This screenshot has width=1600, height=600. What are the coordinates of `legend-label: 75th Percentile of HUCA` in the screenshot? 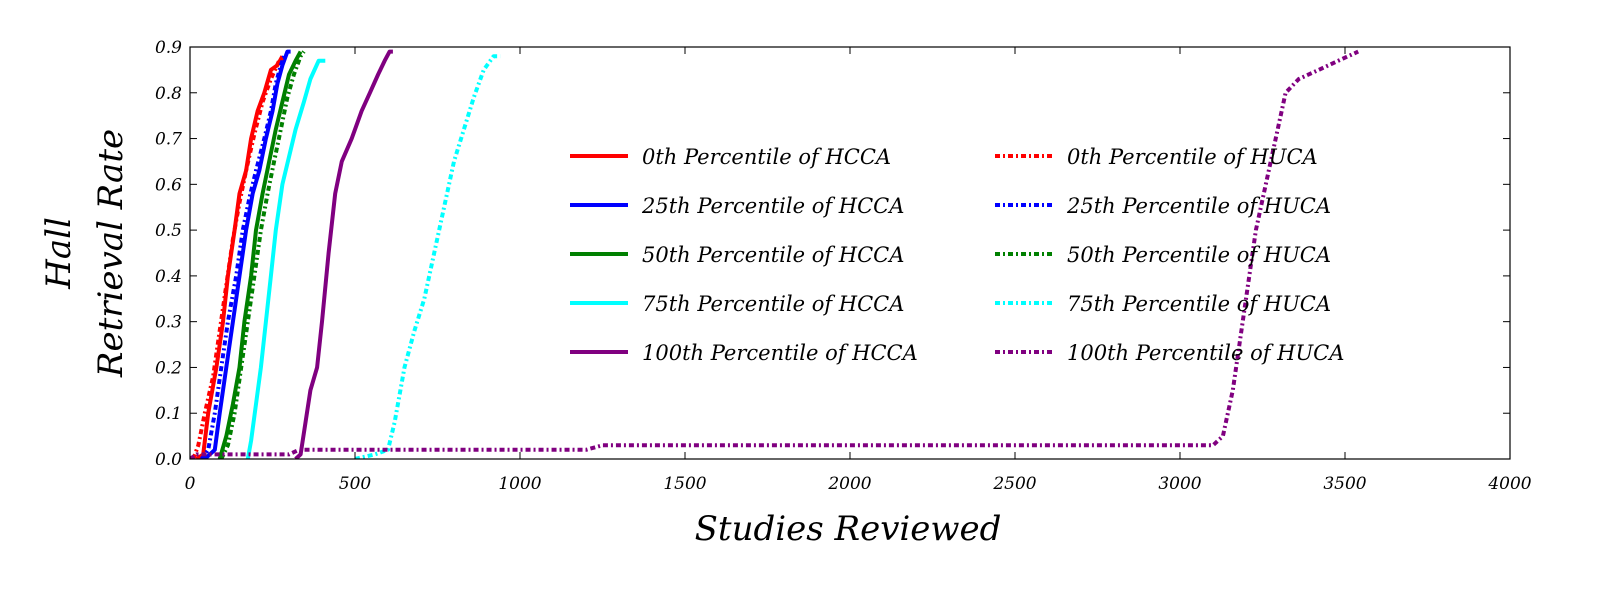 It's located at (1199, 304).